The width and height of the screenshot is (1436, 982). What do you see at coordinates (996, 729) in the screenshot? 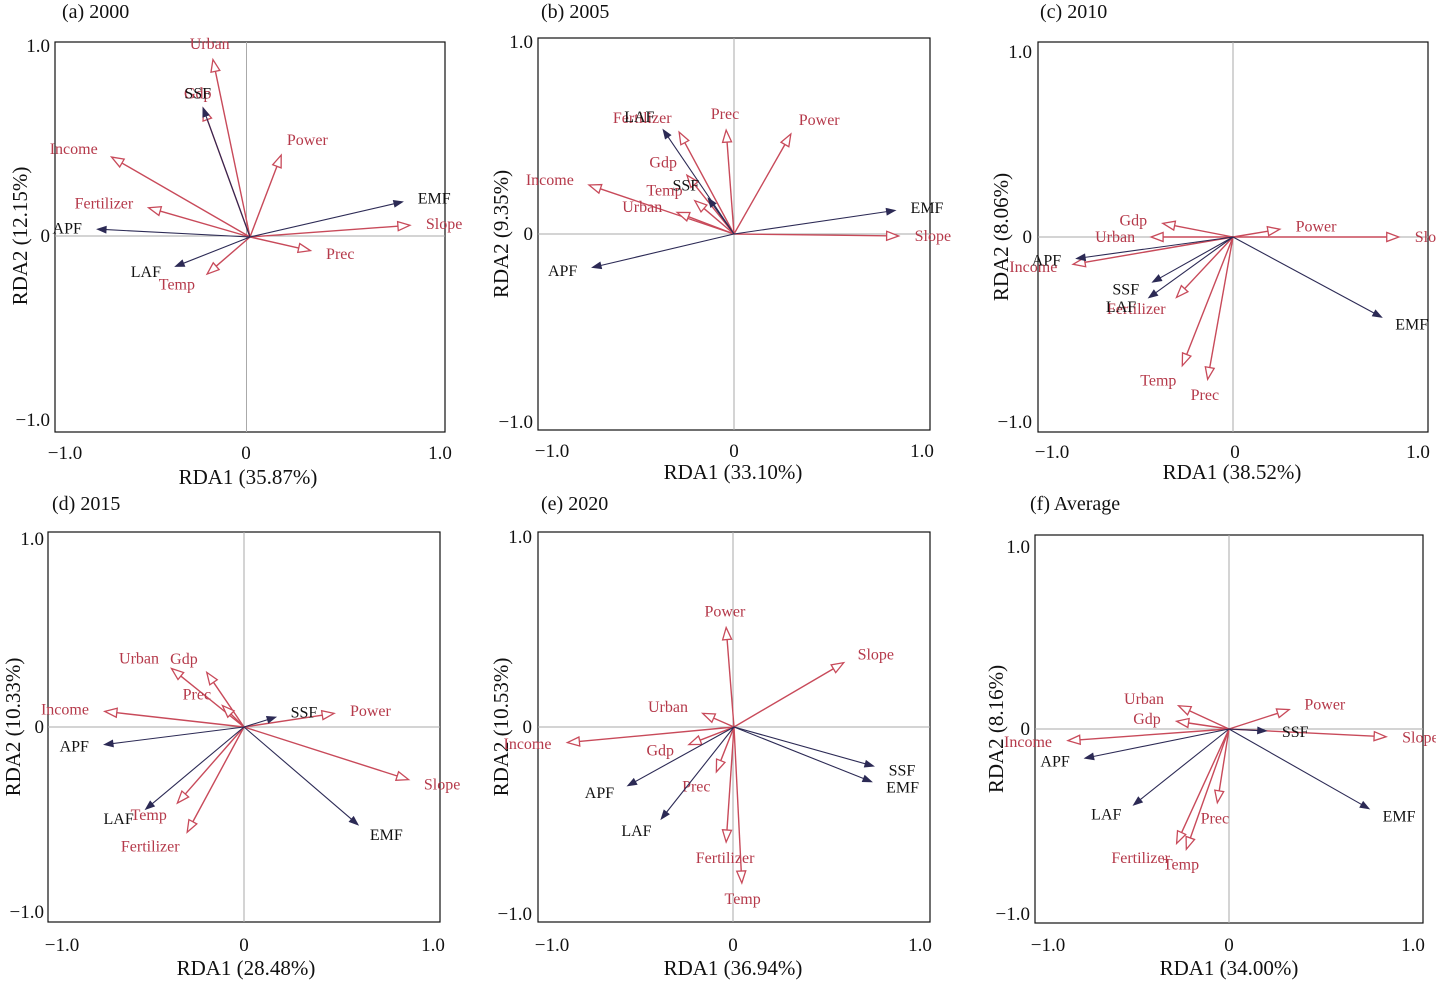
I see `y-axis-label: RDA2 (8.16%)` at bounding box center [996, 729].